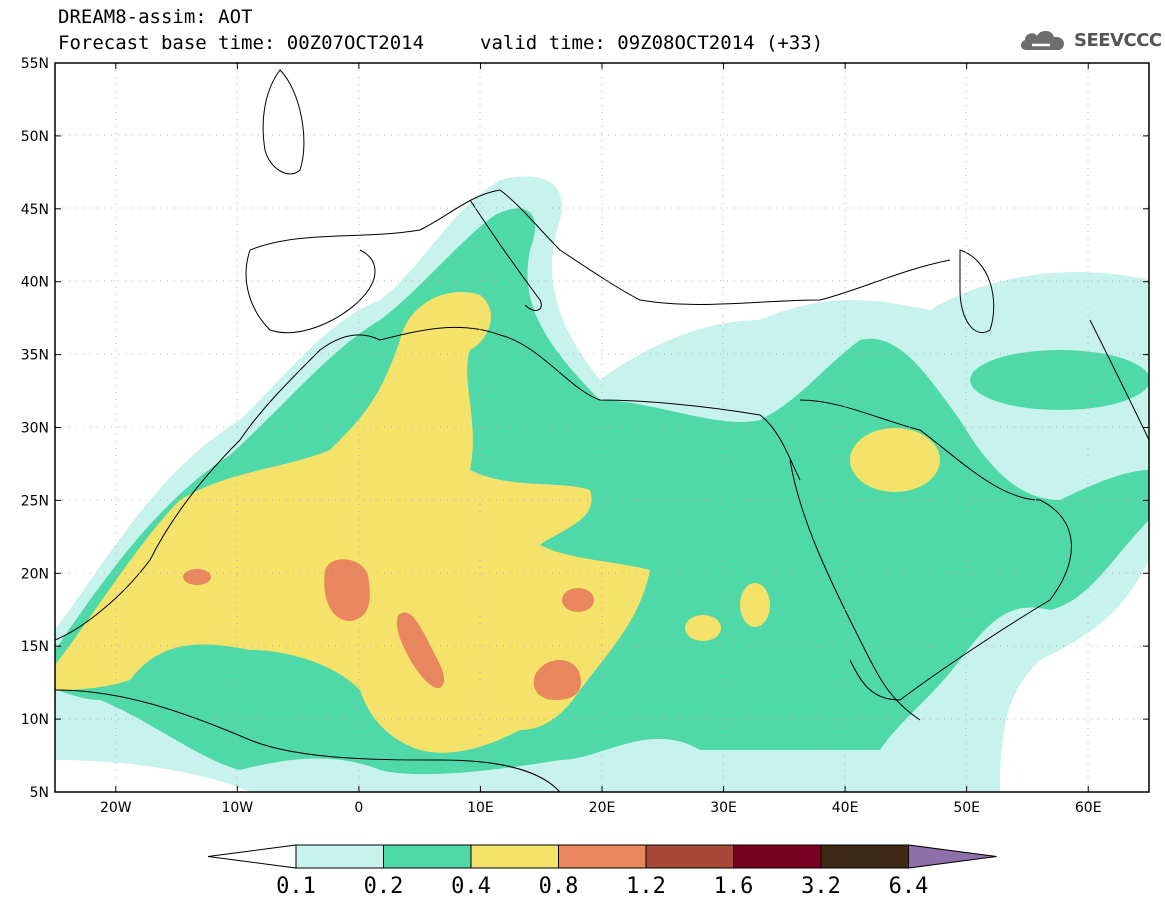 The height and width of the screenshot is (905, 1165). What do you see at coordinates (347, 590) in the screenshot?
I see `aot-patch-mali` at bounding box center [347, 590].